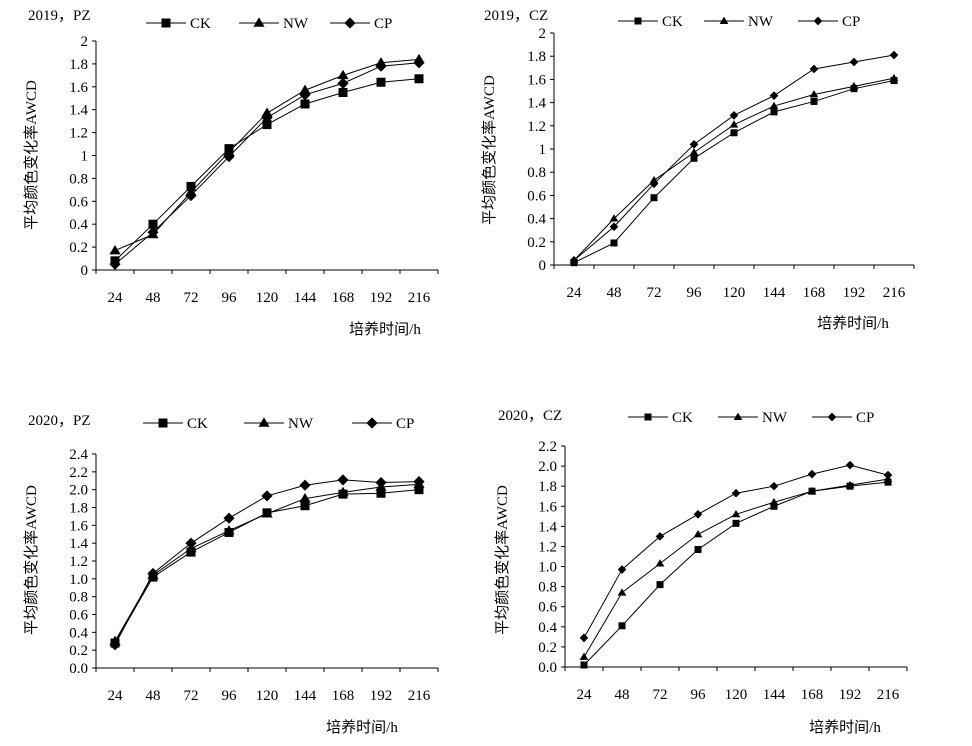 The height and width of the screenshot is (746, 972). What do you see at coordinates (419, 696) in the screenshot?
I see `x-tick-label: 216` at bounding box center [419, 696].